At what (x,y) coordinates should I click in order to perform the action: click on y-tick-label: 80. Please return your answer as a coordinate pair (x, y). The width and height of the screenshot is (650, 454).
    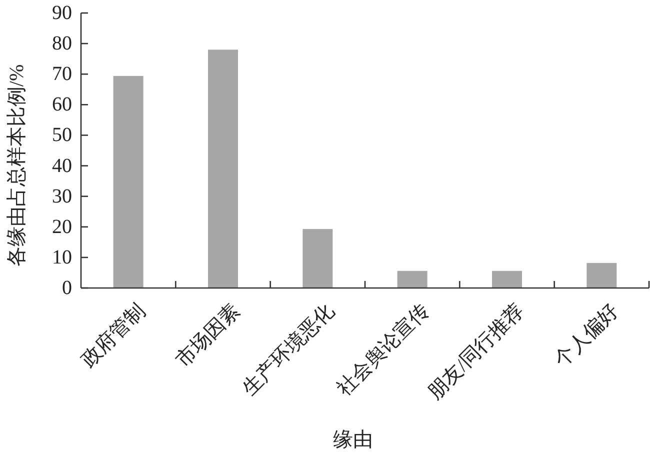
    Looking at the image, I should click on (62, 43).